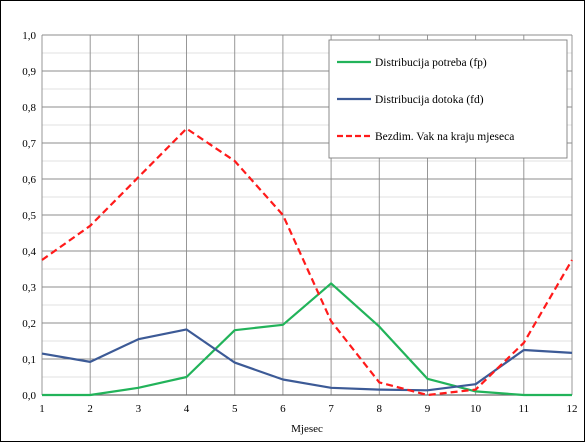 The width and height of the screenshot is (585, 442). I want to click on y-axis-tick-labels: 0,0 0,1 0,2 0,3 0,4 0,5 0,6 0,7 0,8 0,9 1,0, so click(29, 216).